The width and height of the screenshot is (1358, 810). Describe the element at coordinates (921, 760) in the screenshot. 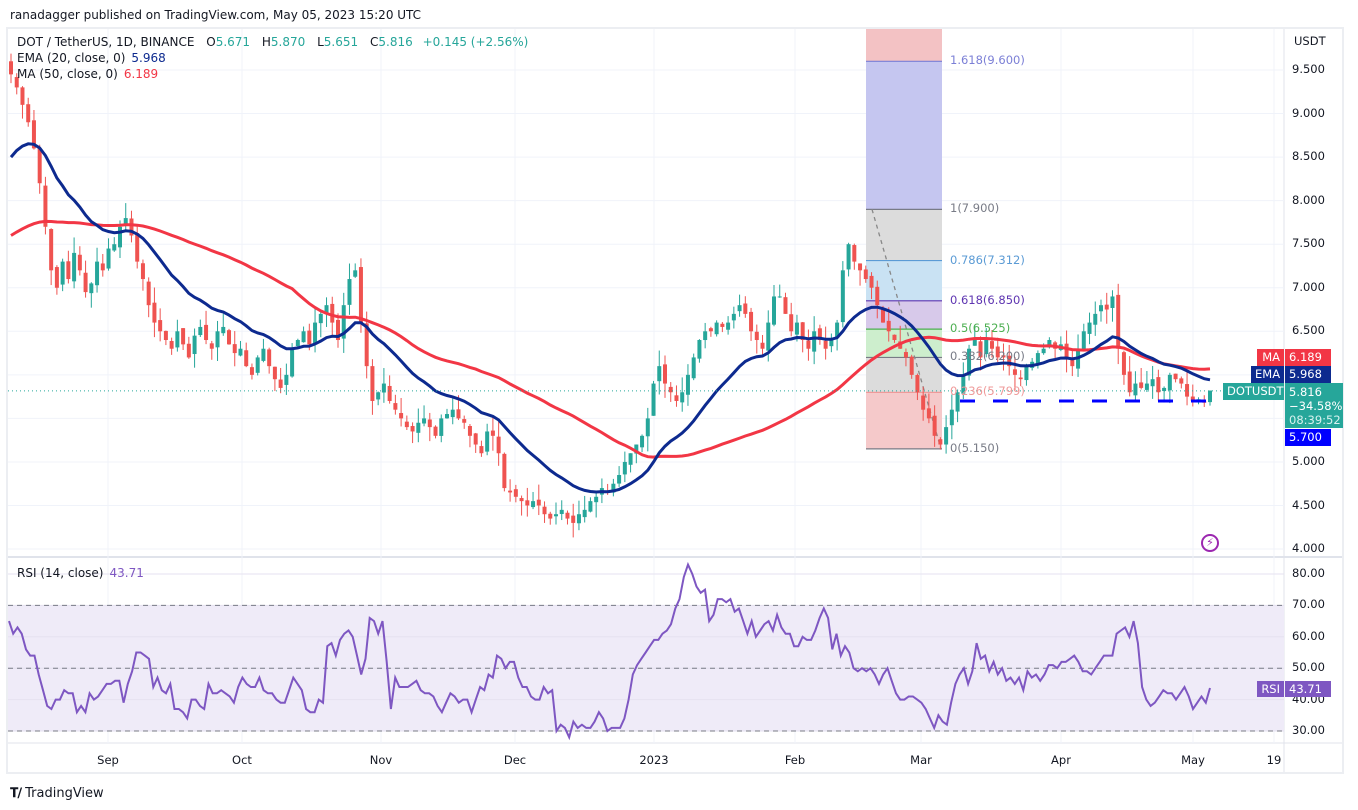

I see `time-tick: Mar` at that location.